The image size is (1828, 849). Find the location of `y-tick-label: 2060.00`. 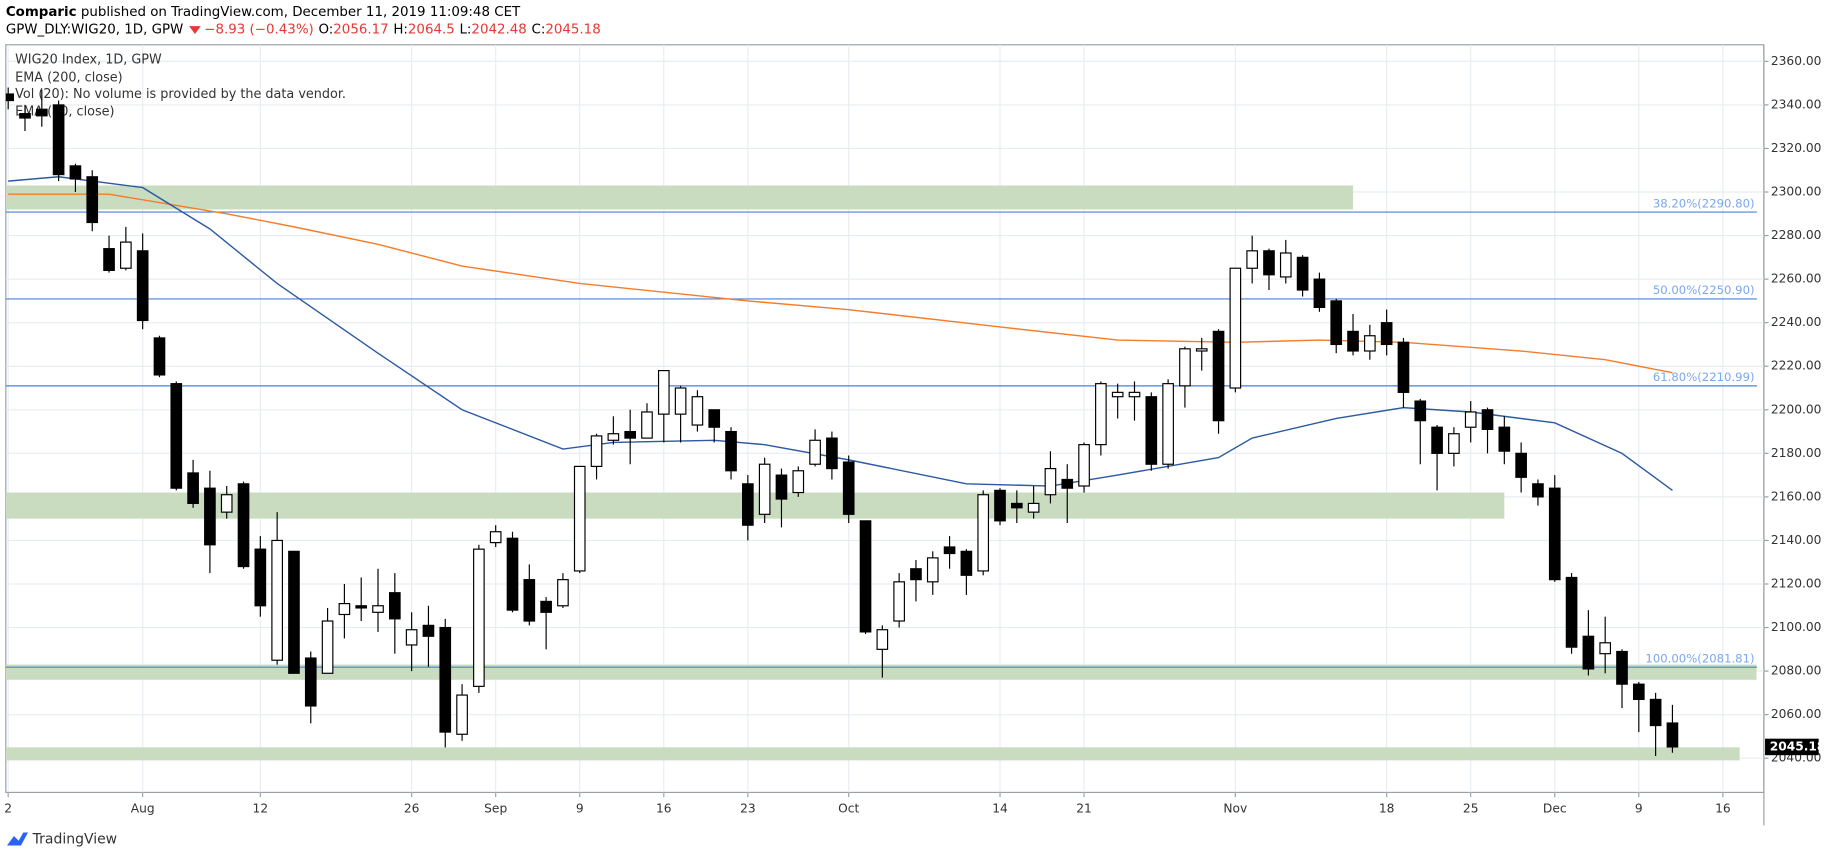

y-tick-label: 2060.00 is located at coordinates (1796, 714).